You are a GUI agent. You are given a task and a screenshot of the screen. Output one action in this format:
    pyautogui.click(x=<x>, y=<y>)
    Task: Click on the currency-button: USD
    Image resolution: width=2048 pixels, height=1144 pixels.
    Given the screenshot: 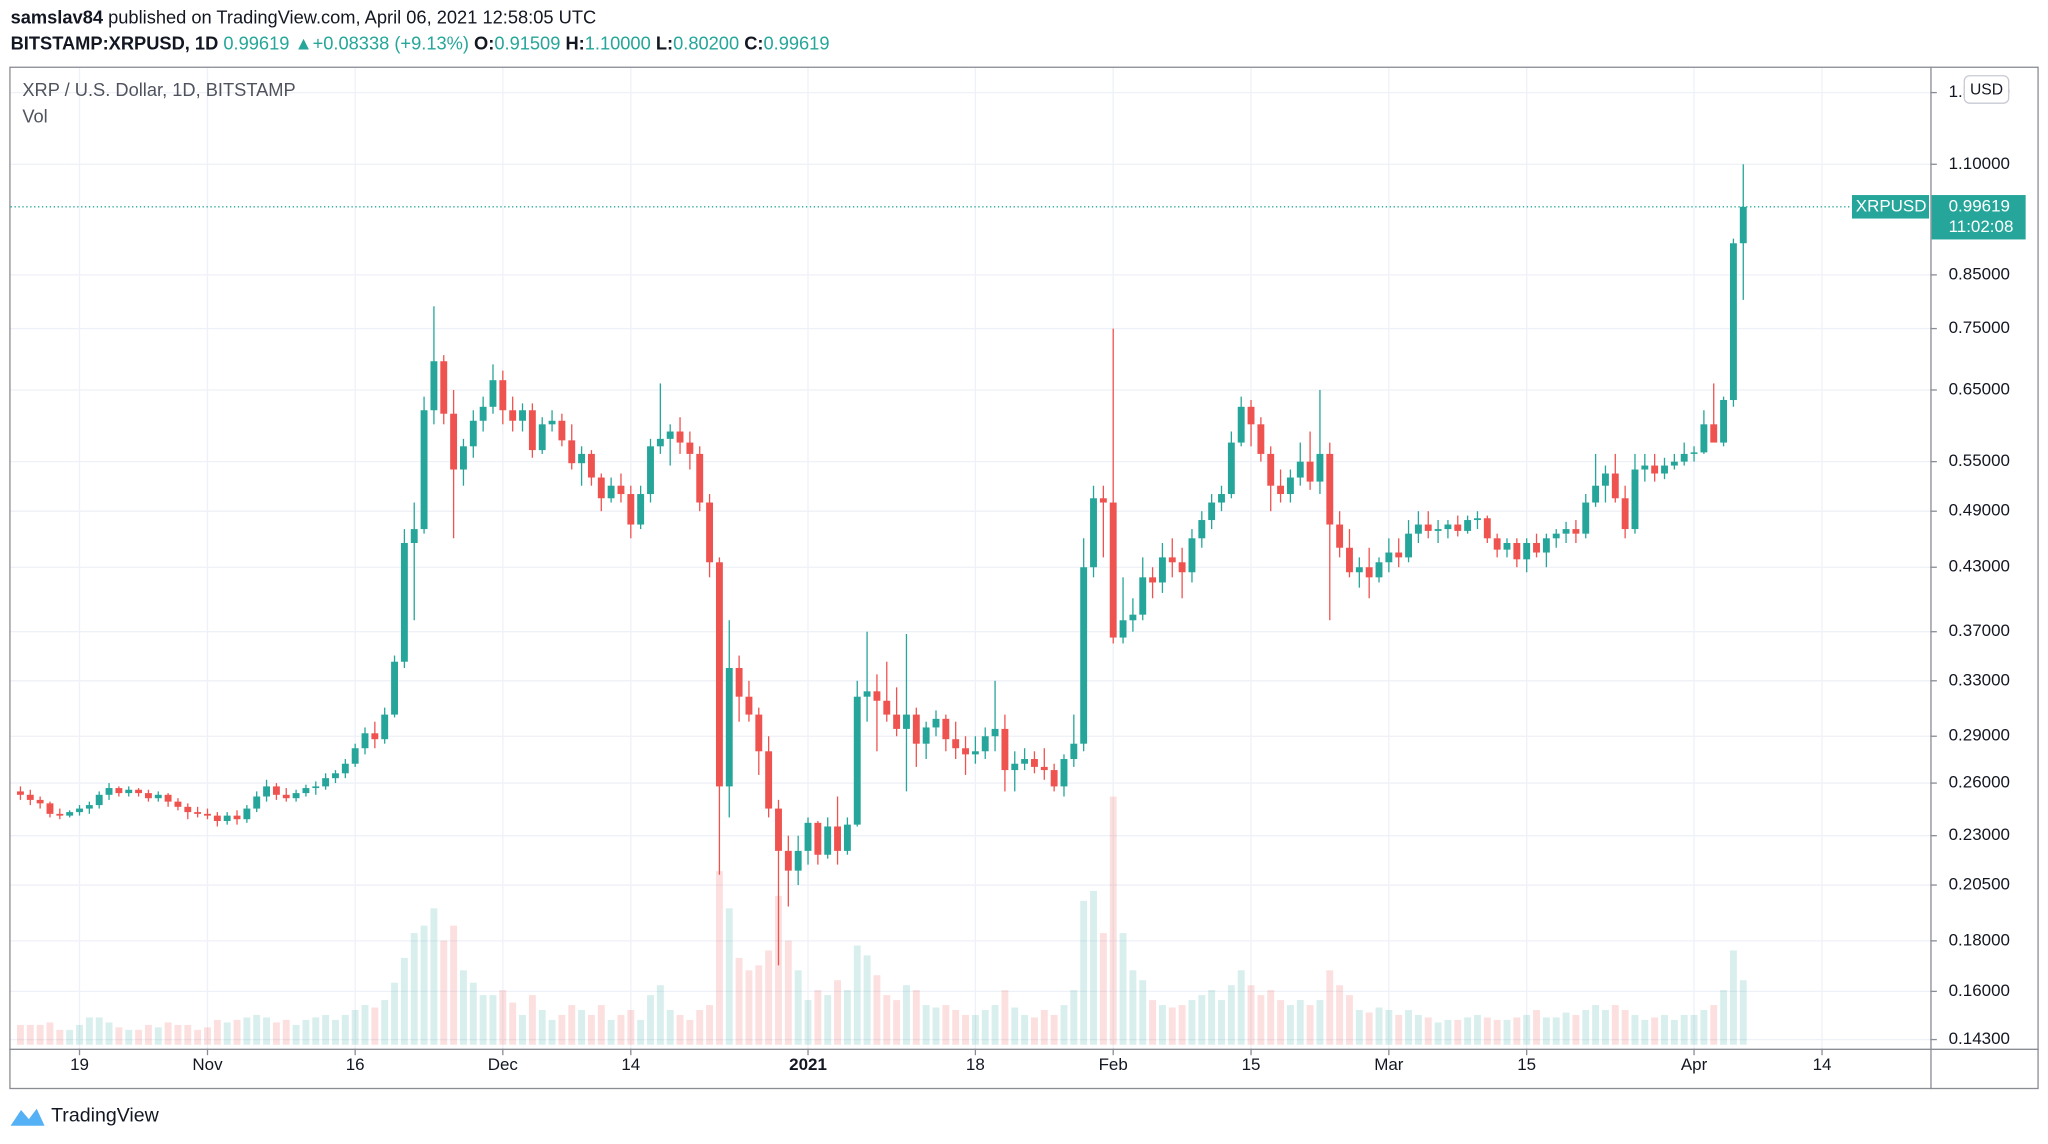 What is the action you would take?
    pyautogui.click(x=1986, y=89)
    